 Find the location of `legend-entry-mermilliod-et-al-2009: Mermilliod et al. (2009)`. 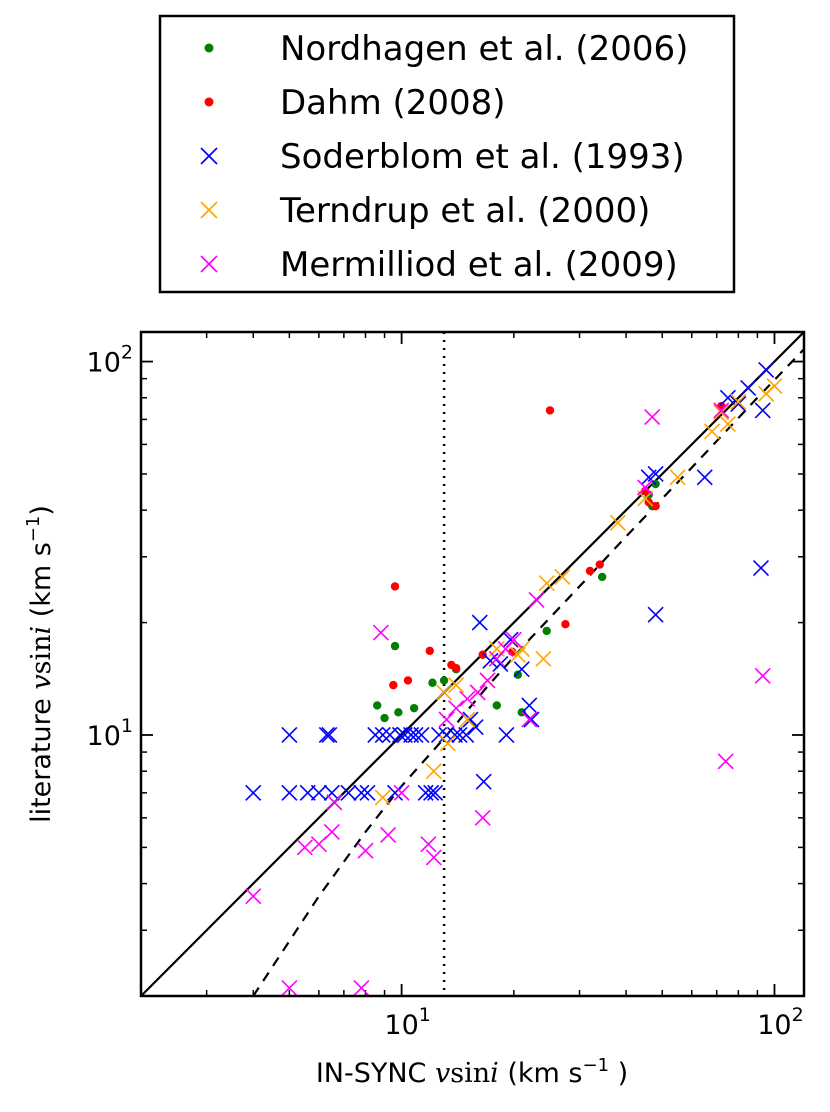

legend-entry-mermilliod-et-al-2009: Mermilliod et al. (2009) is located at coordinates (439, 265).